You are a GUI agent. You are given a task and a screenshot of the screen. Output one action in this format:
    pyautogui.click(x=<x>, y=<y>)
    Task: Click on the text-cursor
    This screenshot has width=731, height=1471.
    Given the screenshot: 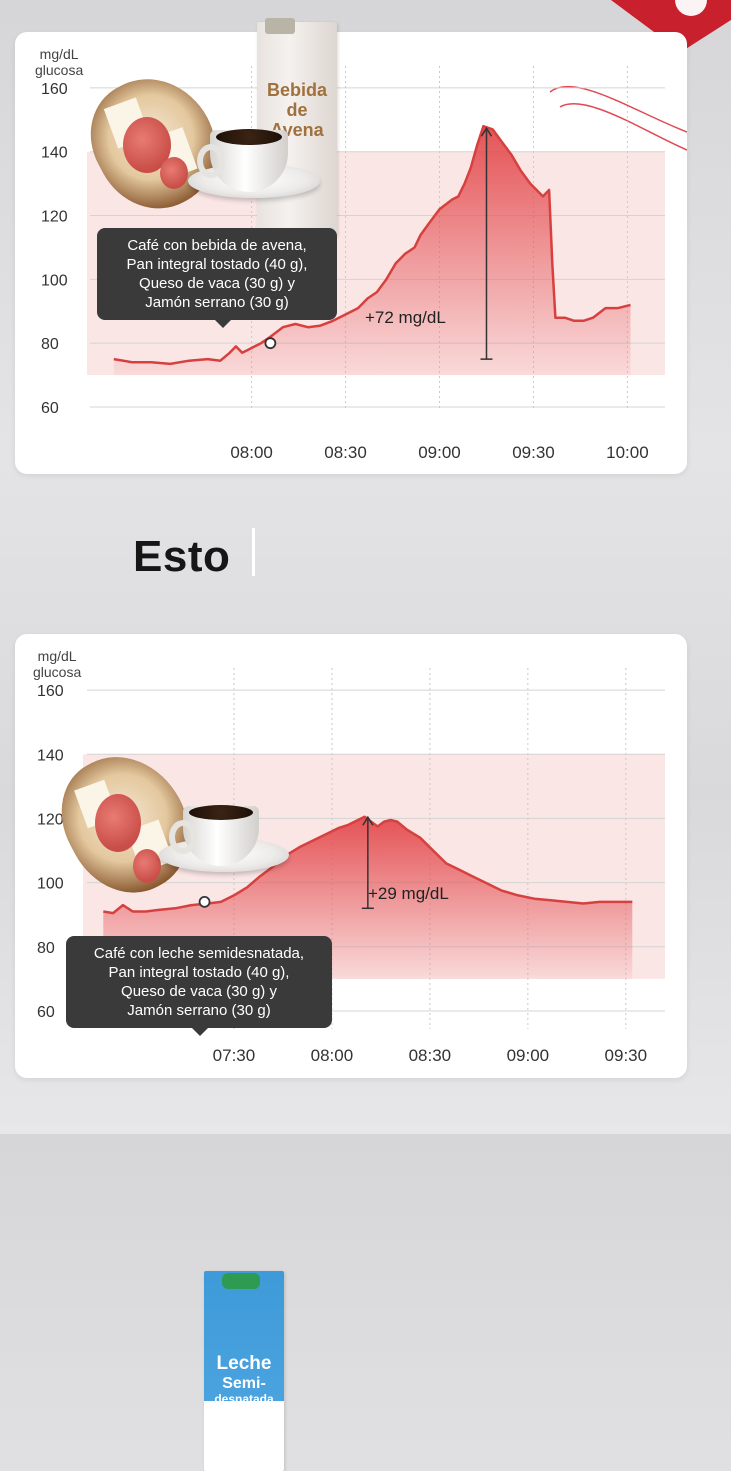 What is the action you would take?
    pyautogui.click(x=253, y=552)
    